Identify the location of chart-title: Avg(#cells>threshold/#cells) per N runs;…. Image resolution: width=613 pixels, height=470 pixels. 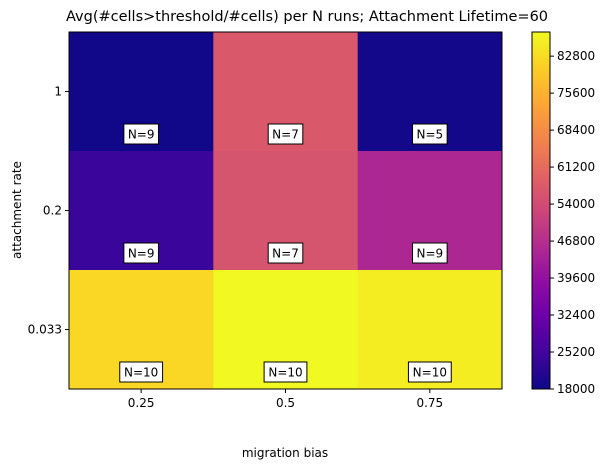
(307, 17).